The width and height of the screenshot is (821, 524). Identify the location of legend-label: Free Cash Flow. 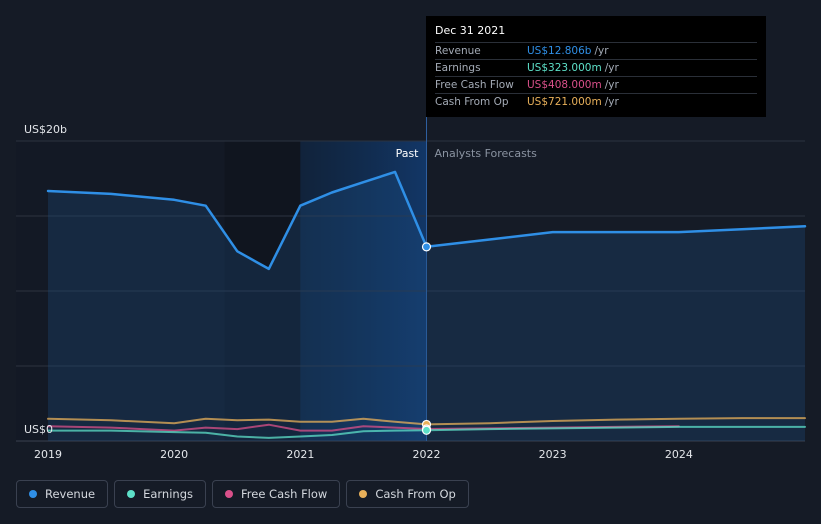
(284, 494).